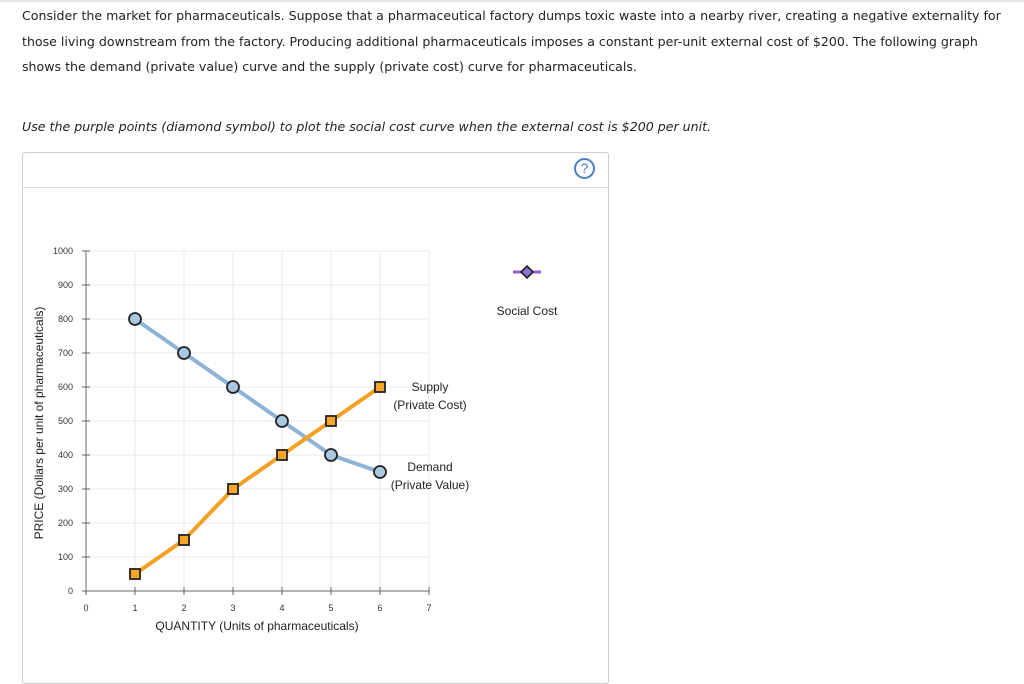 The height and width of the screenshot is (684, 1024). Describe the element at coordinates (429, 467) in the screenshot. I see `demand-curve-label: Demand` at that location.